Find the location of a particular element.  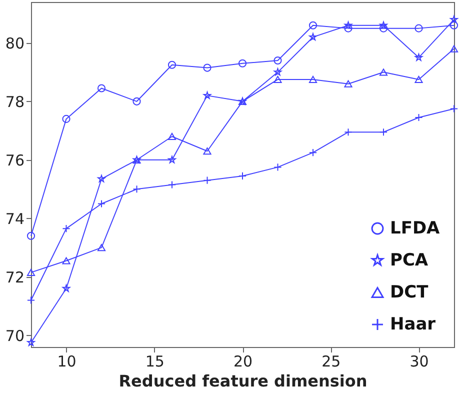

legend-label: DCT is located at coordinates (409, 292).